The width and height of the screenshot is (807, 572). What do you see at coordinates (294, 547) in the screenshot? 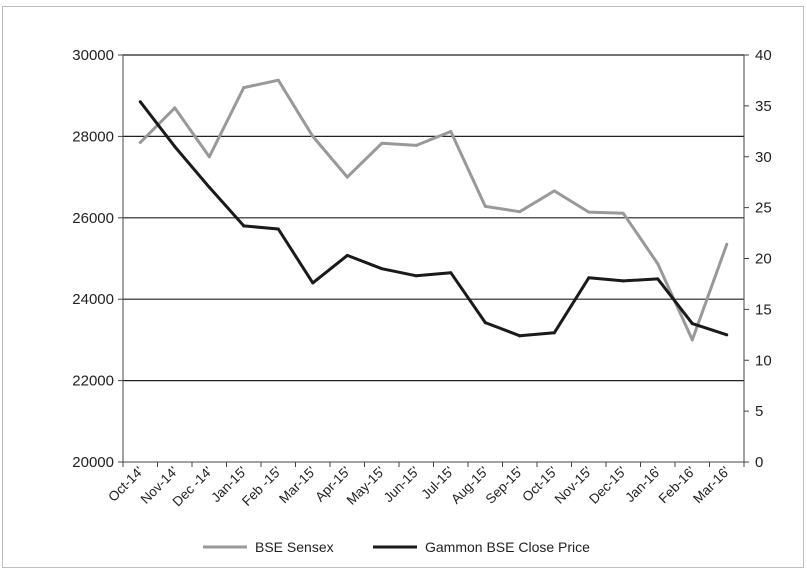
I see `legend-label: BSE Sensex` at bounding box center [294, 547].